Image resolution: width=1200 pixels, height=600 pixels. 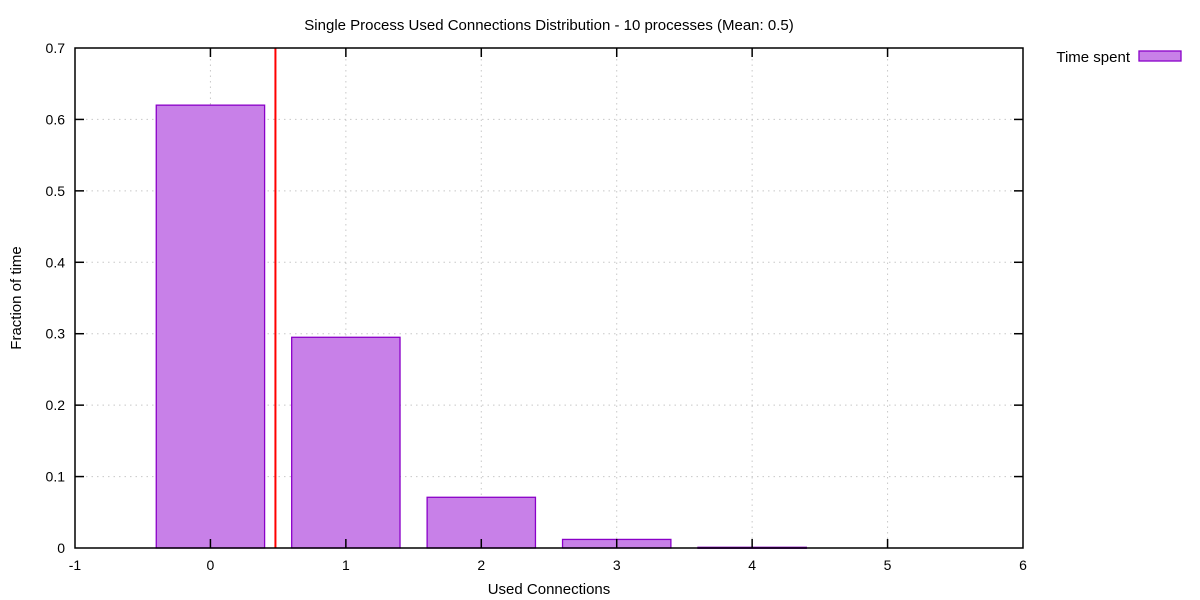 I want to click on x-tick-label: 4, so click(x=752, y=565).